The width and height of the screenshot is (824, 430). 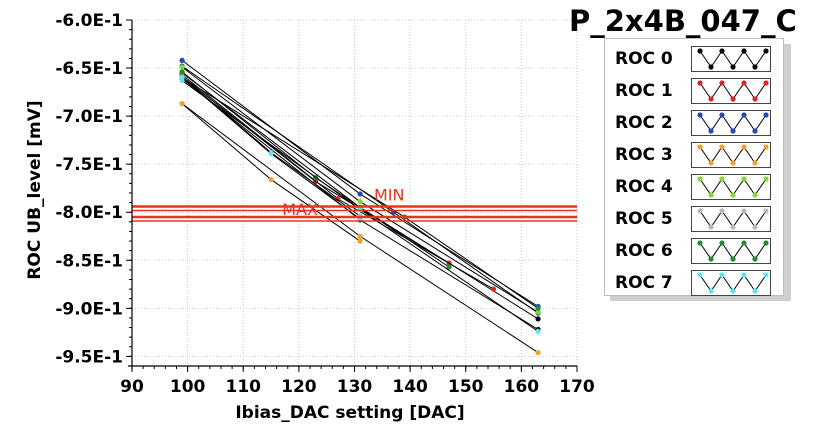 I want to click on legend-entry: ROC 2, so click(x=694, y=123).